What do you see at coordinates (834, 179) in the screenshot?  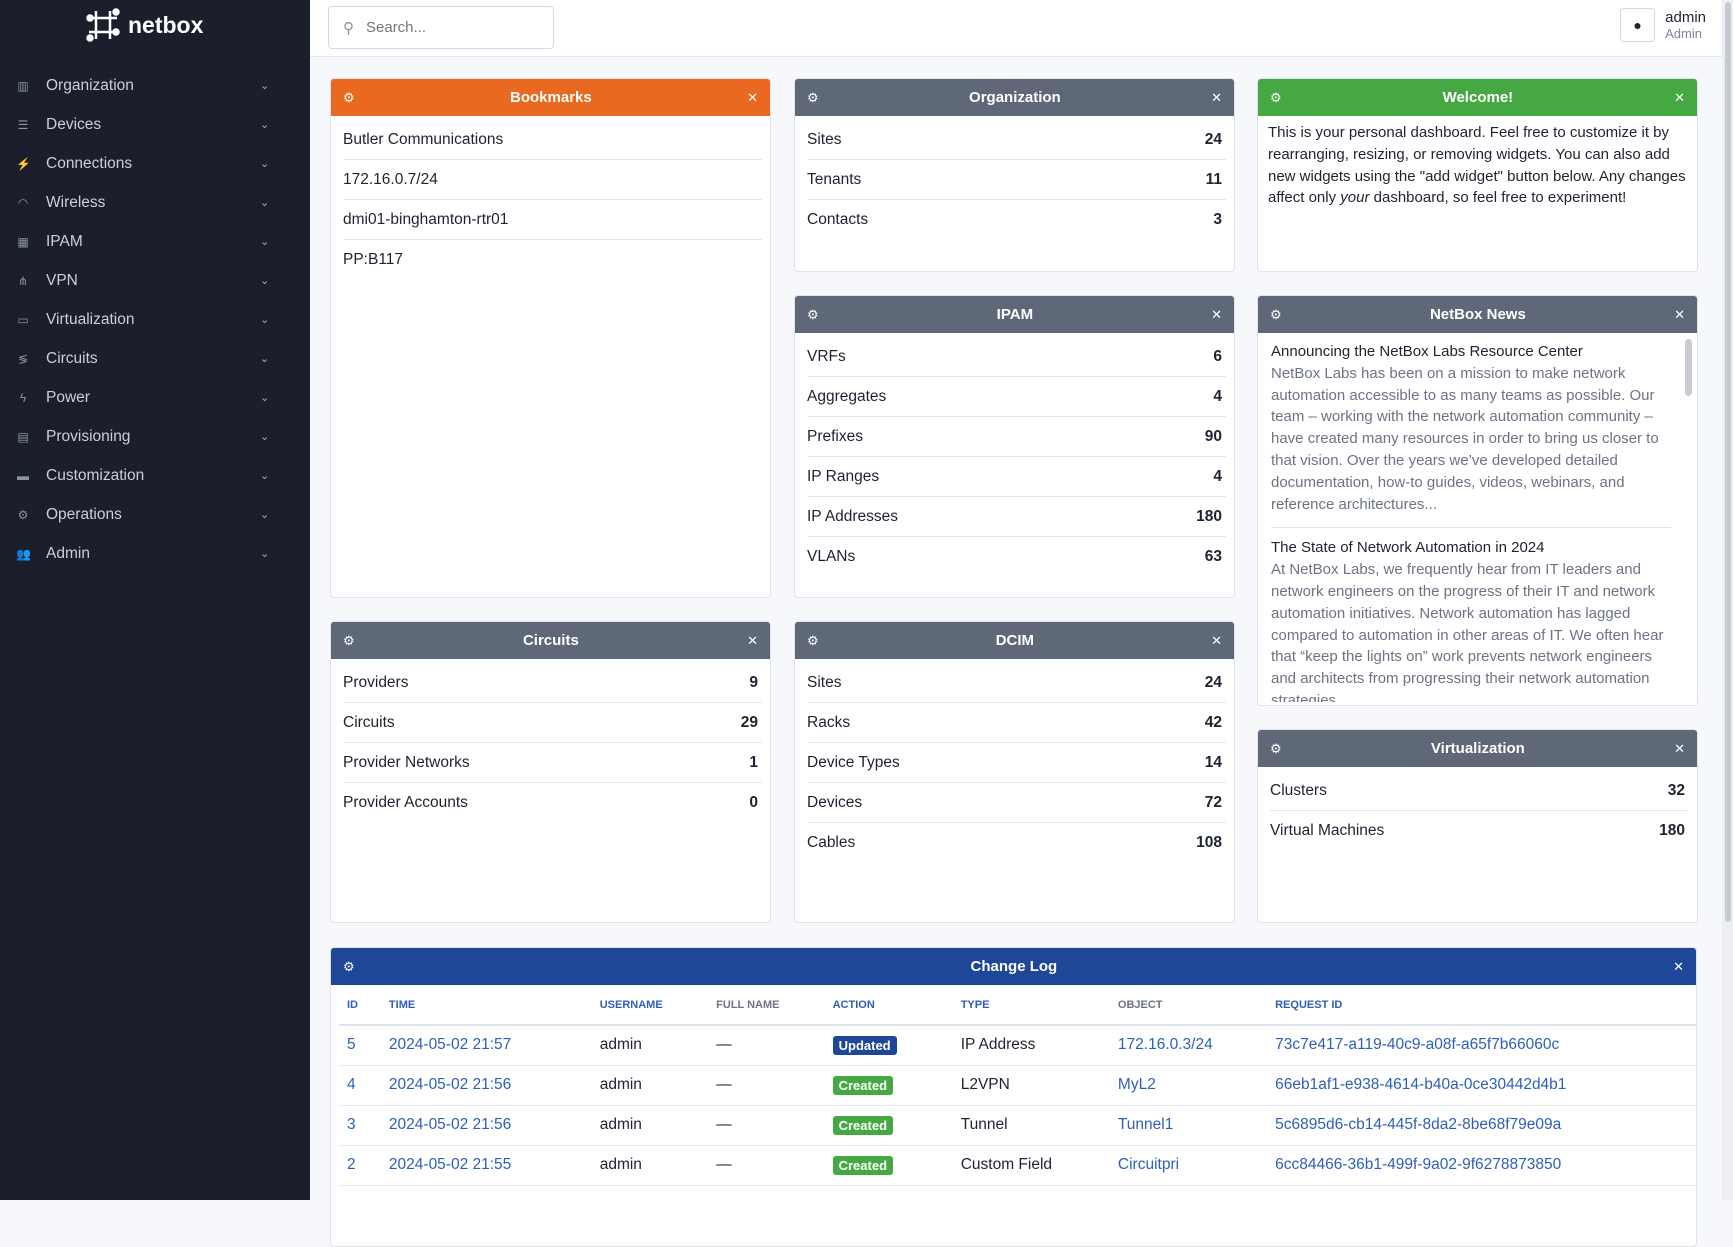 I see `stat-label: Tenants` at bounding box center [834, 179].